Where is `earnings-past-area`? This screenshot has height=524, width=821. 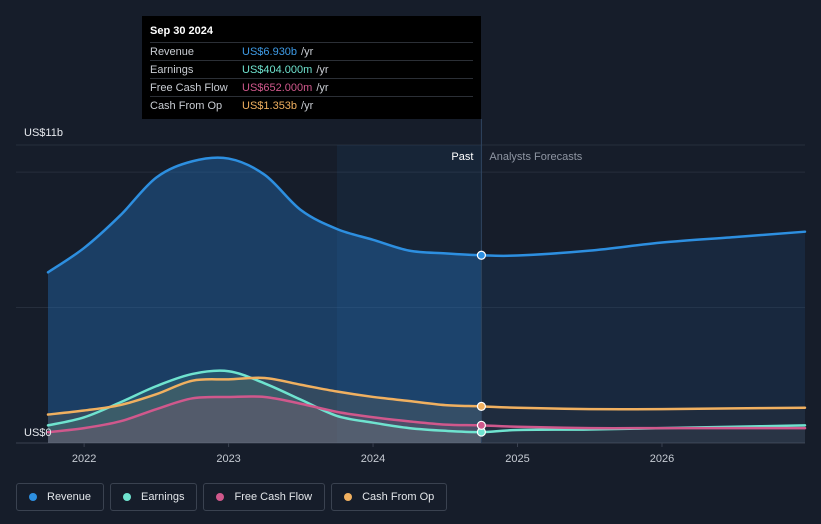 earnings-past-area is located at coordinates (265, 406).